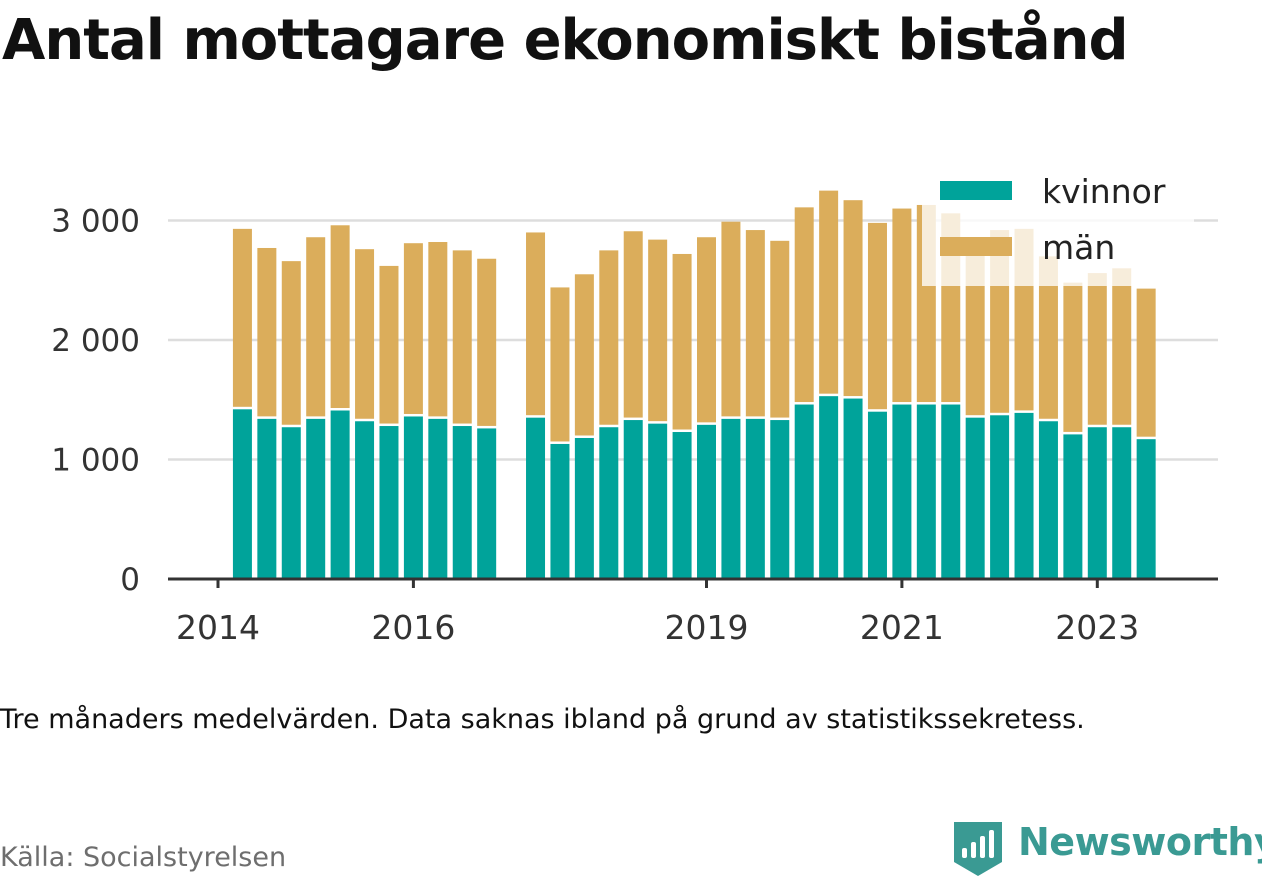 This screenshot has height=879, width=1262. What do you see at coordinates (902, 627) in the screenshot?
I see `x-tick-label: 2021` at bounding box center [902, 627].